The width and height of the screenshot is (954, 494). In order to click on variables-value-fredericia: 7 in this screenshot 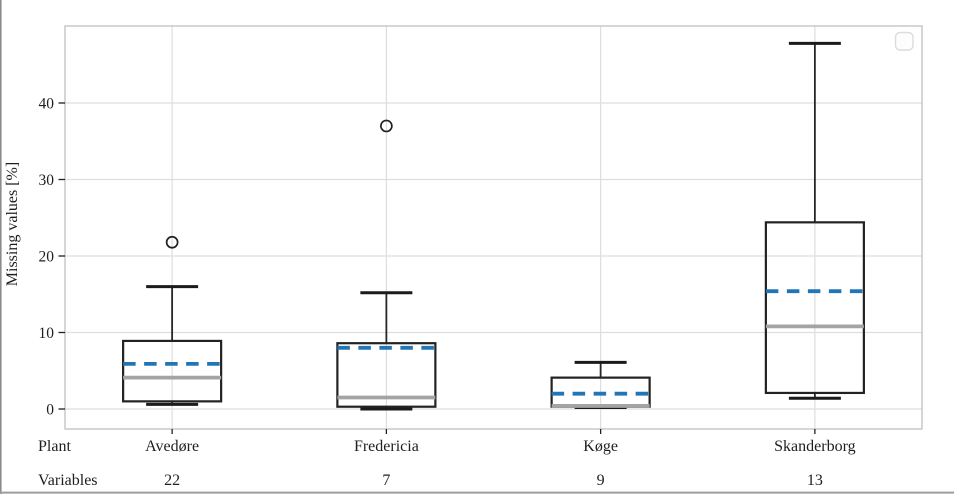, I will do `click(386, 480)`.